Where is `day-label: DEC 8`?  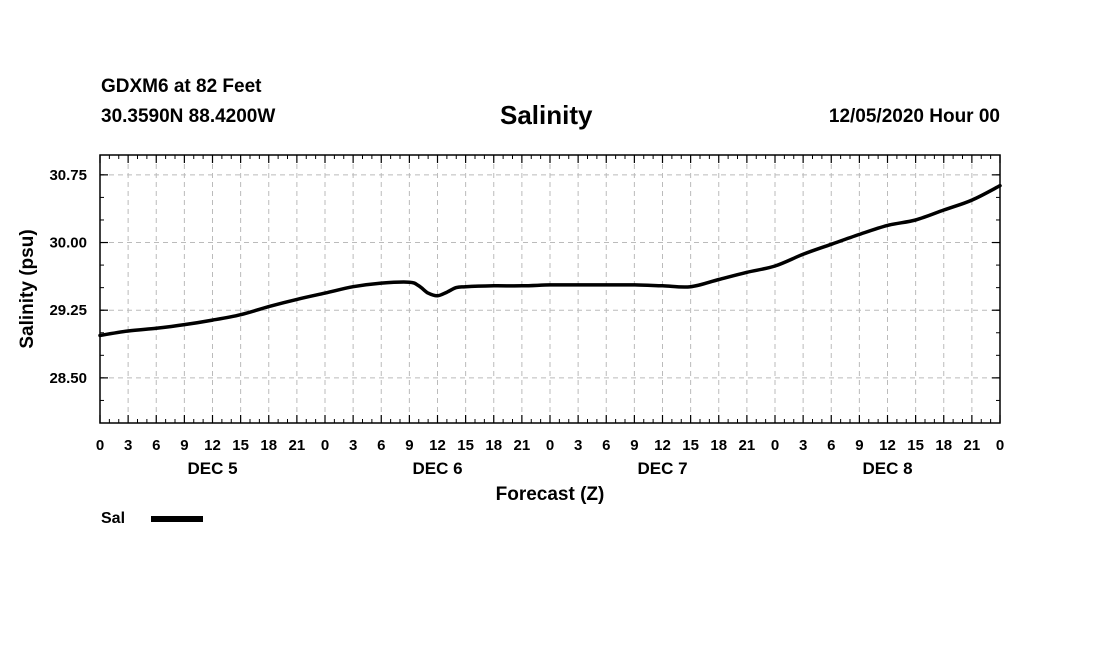 day-label: DEC 8 is located at coordinates (887, 468).